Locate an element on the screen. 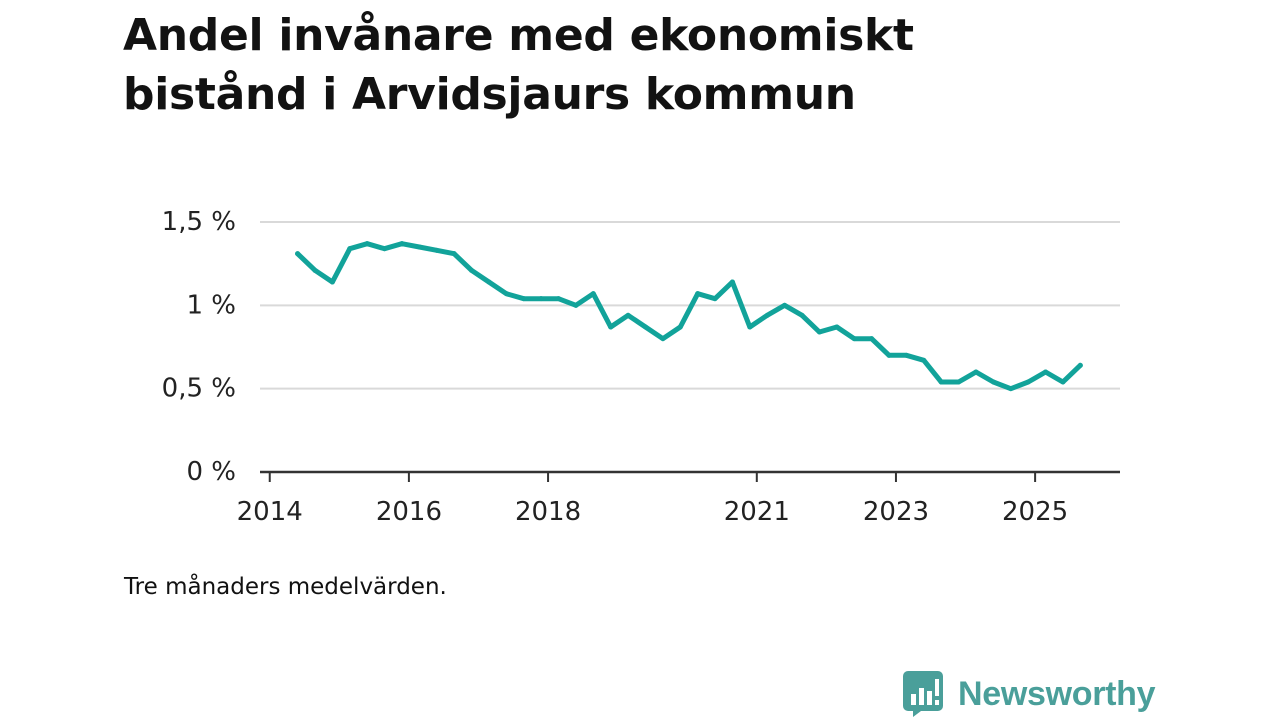 The image size is (1280, 720). newsworthy-brand: Newsworthy is located at coordinates (1029, 694).